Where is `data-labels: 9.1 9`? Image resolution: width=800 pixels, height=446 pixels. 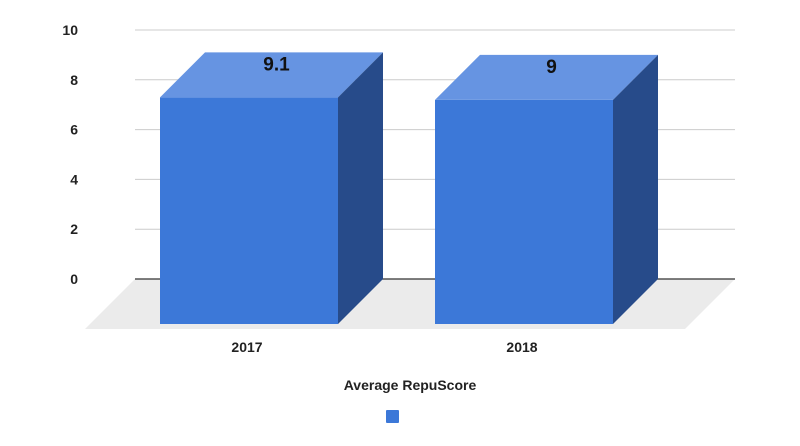 data-labels: 9.1 9 is located at coordinates (410, 65).